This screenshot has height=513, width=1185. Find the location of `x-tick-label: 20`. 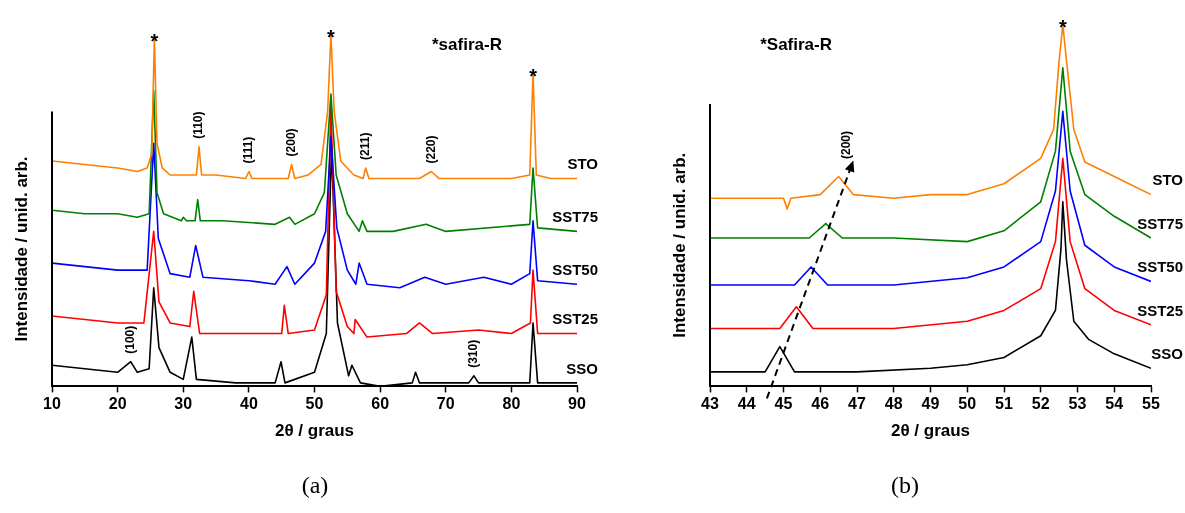

x-tick-label: 20 is located at coordinates (117, 404).